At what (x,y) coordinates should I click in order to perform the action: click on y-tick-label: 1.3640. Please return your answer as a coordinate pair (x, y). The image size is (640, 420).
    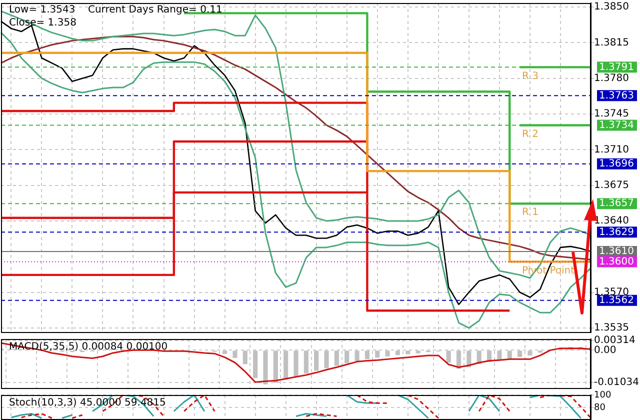
    Looking at the image, I should click on (611, 221).